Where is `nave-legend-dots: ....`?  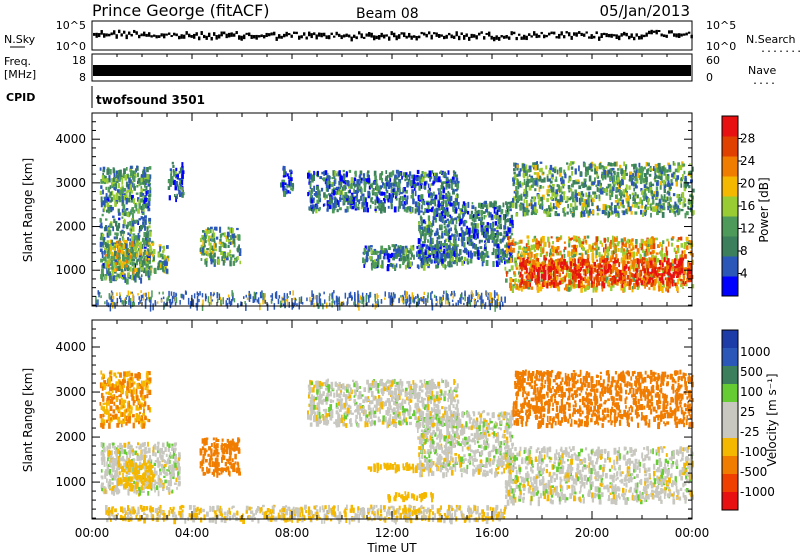
nave-legend-dots: .... is located at coordinates (764, 81).